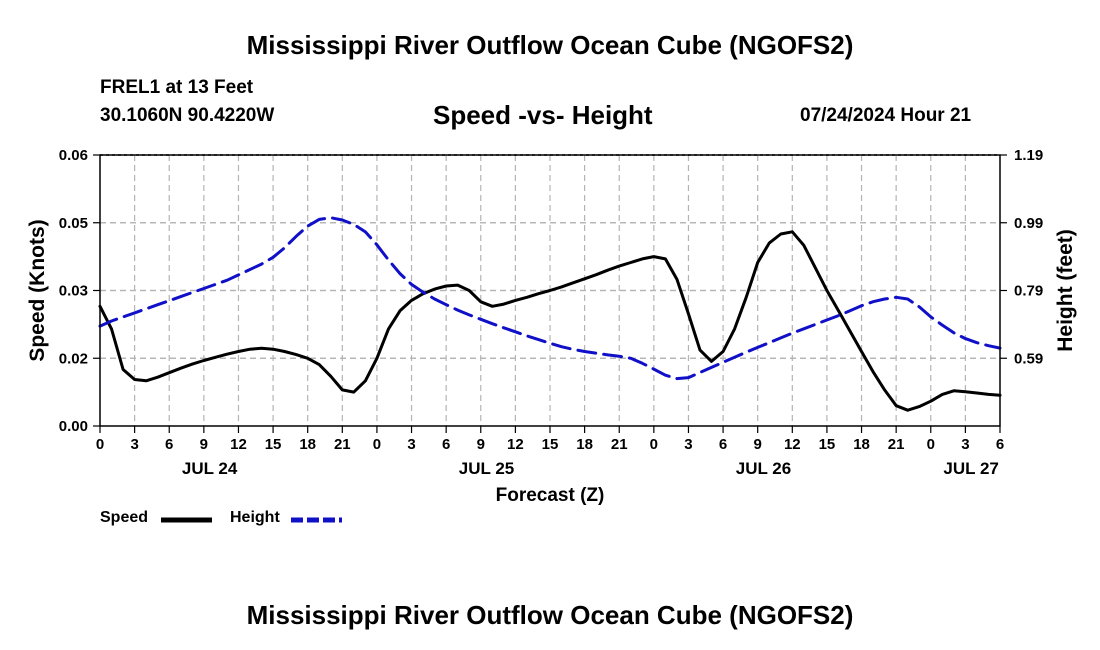 Image resolution: width=1100 pixels, height=650 pixels. I want to click on y2-tick-label: 0.79, so click(1028, 291).